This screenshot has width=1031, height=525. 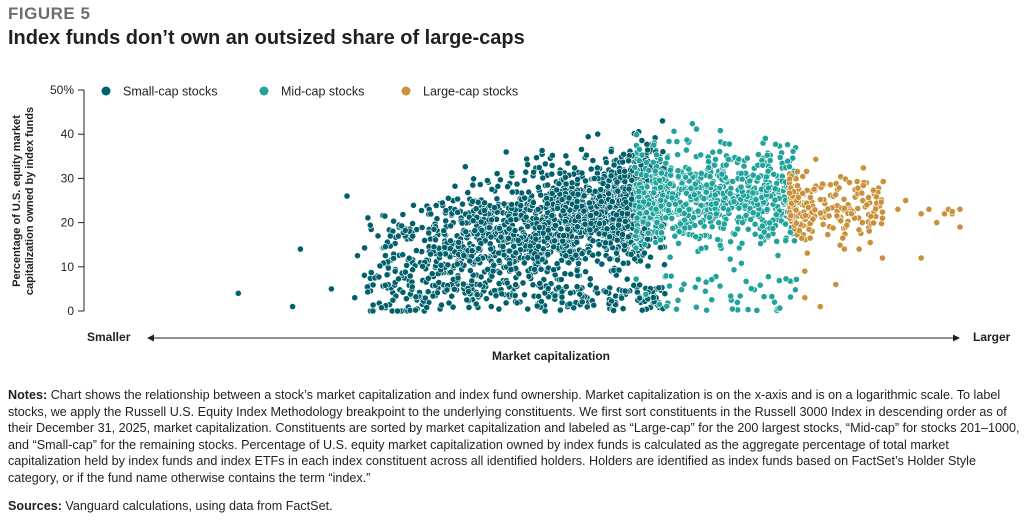 I want to click on legend-label: Large-cap stocks, so click(x=470, y=92).